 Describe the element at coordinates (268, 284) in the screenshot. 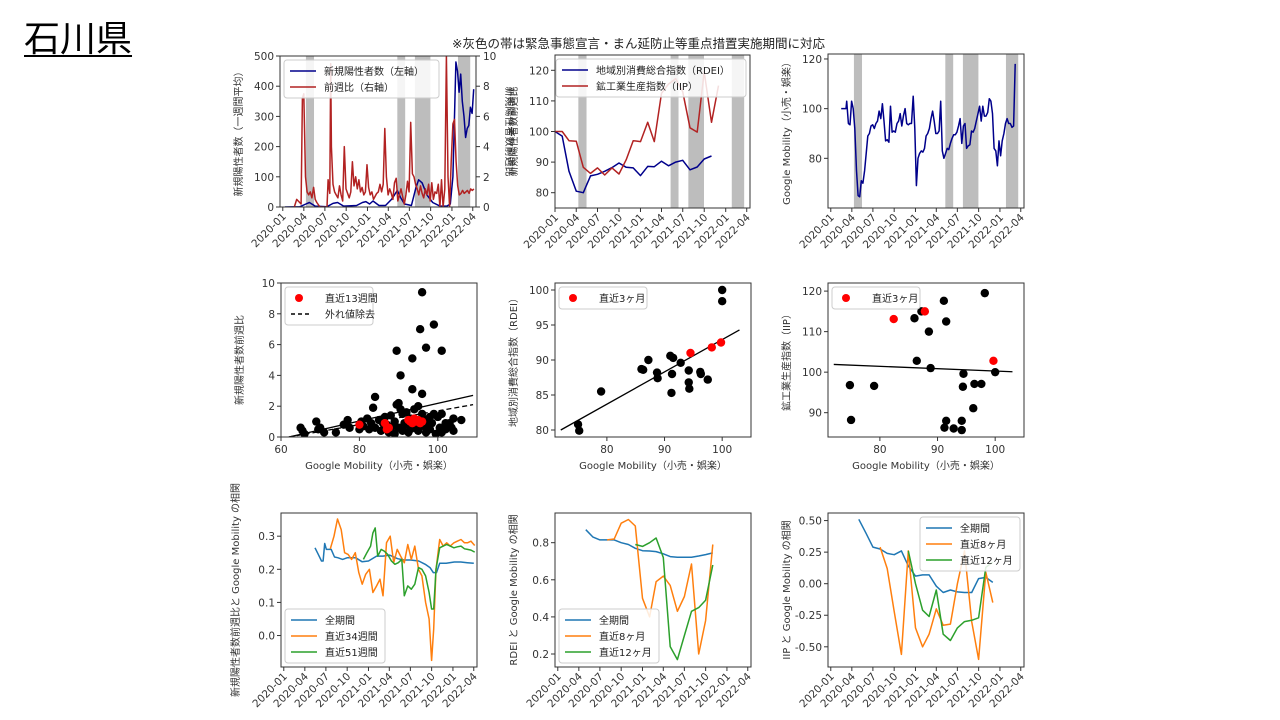

I see `y-tick-label: 10` at that location.